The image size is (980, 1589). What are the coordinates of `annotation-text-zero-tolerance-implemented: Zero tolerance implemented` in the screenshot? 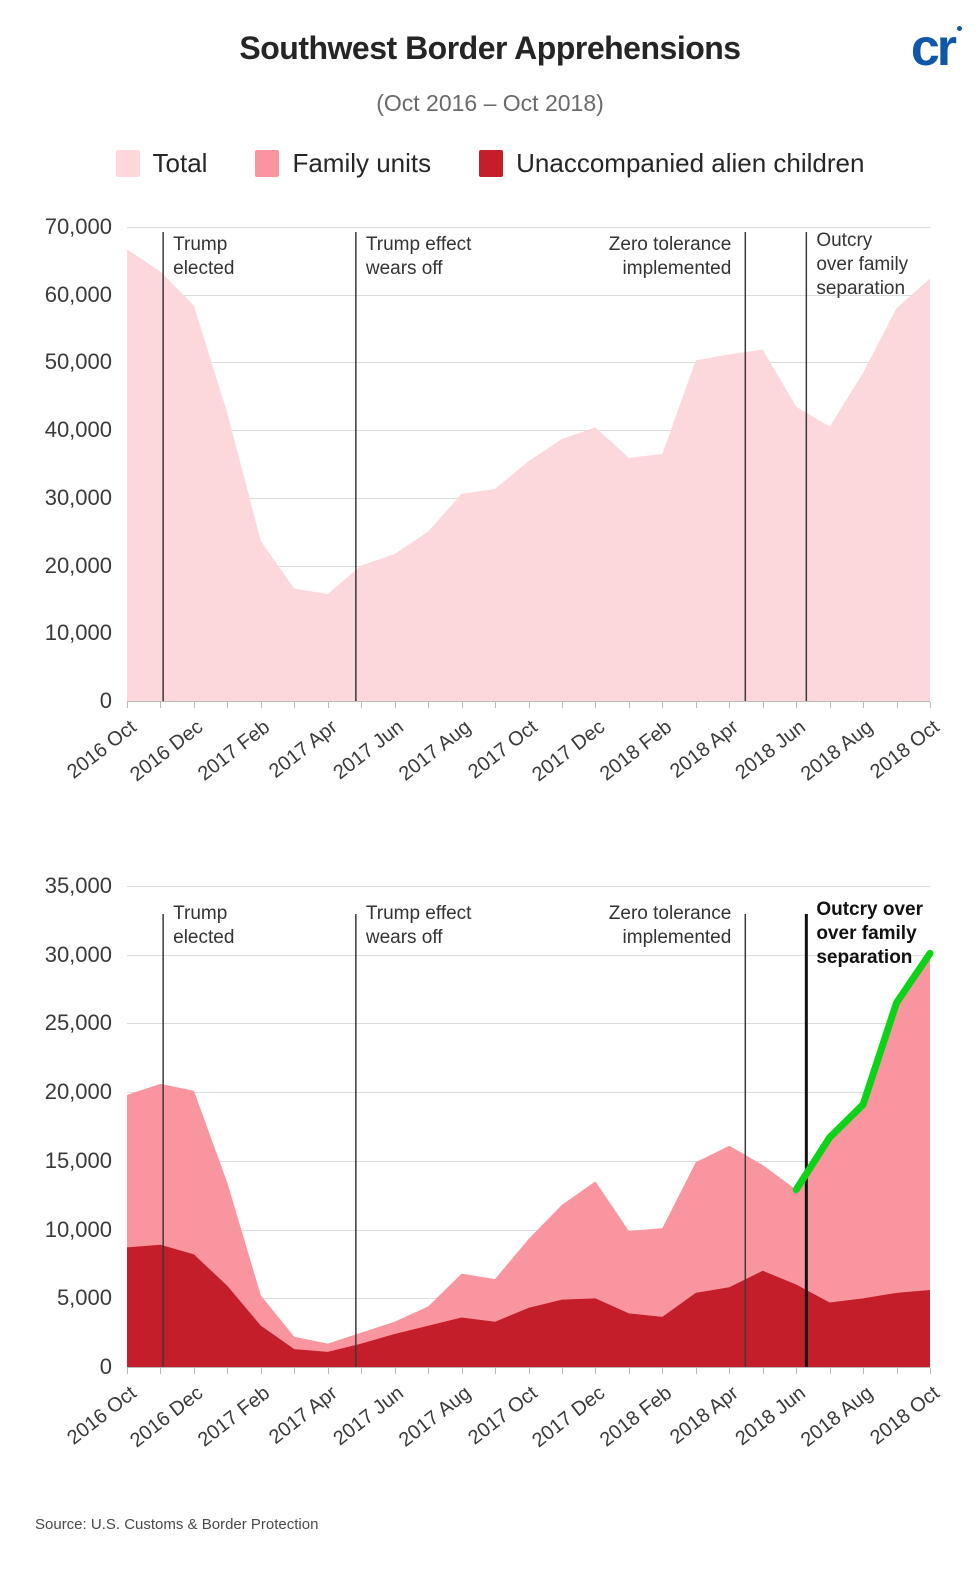 It's located at (670, 256).